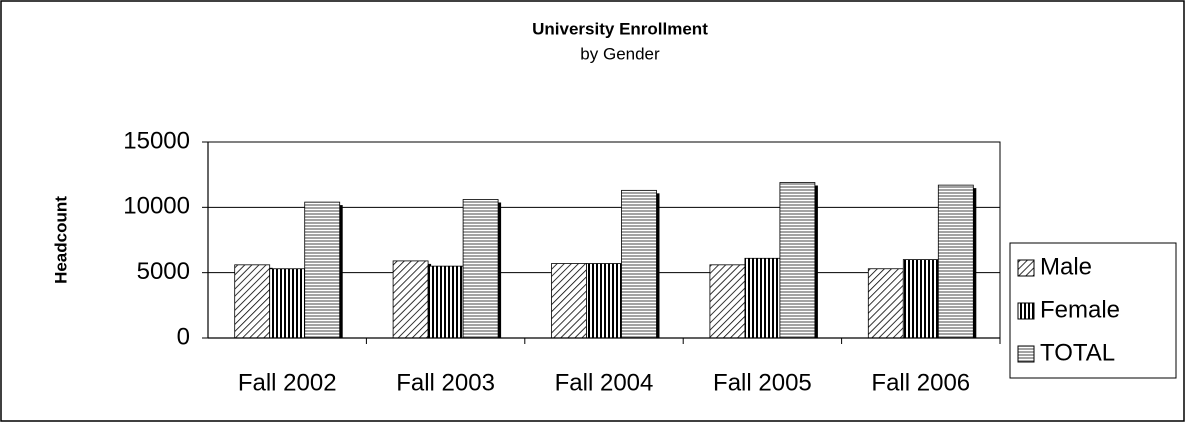 The width and height of the screenshot is (1186, 423). What do you see at coordinates (156, 206) in the screenshot?
I see `y-tick-label: 10000` at bounding box center [156, 206].